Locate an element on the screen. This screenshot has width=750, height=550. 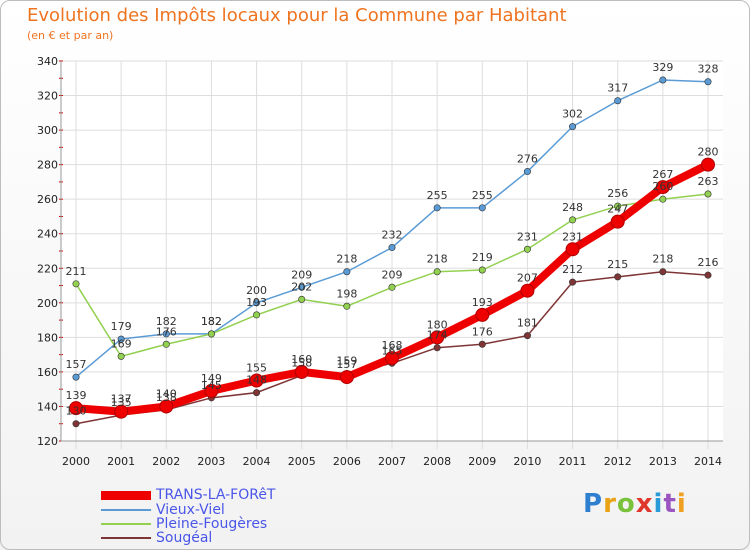
data-label: 145 is located at coordinates (211, 385).